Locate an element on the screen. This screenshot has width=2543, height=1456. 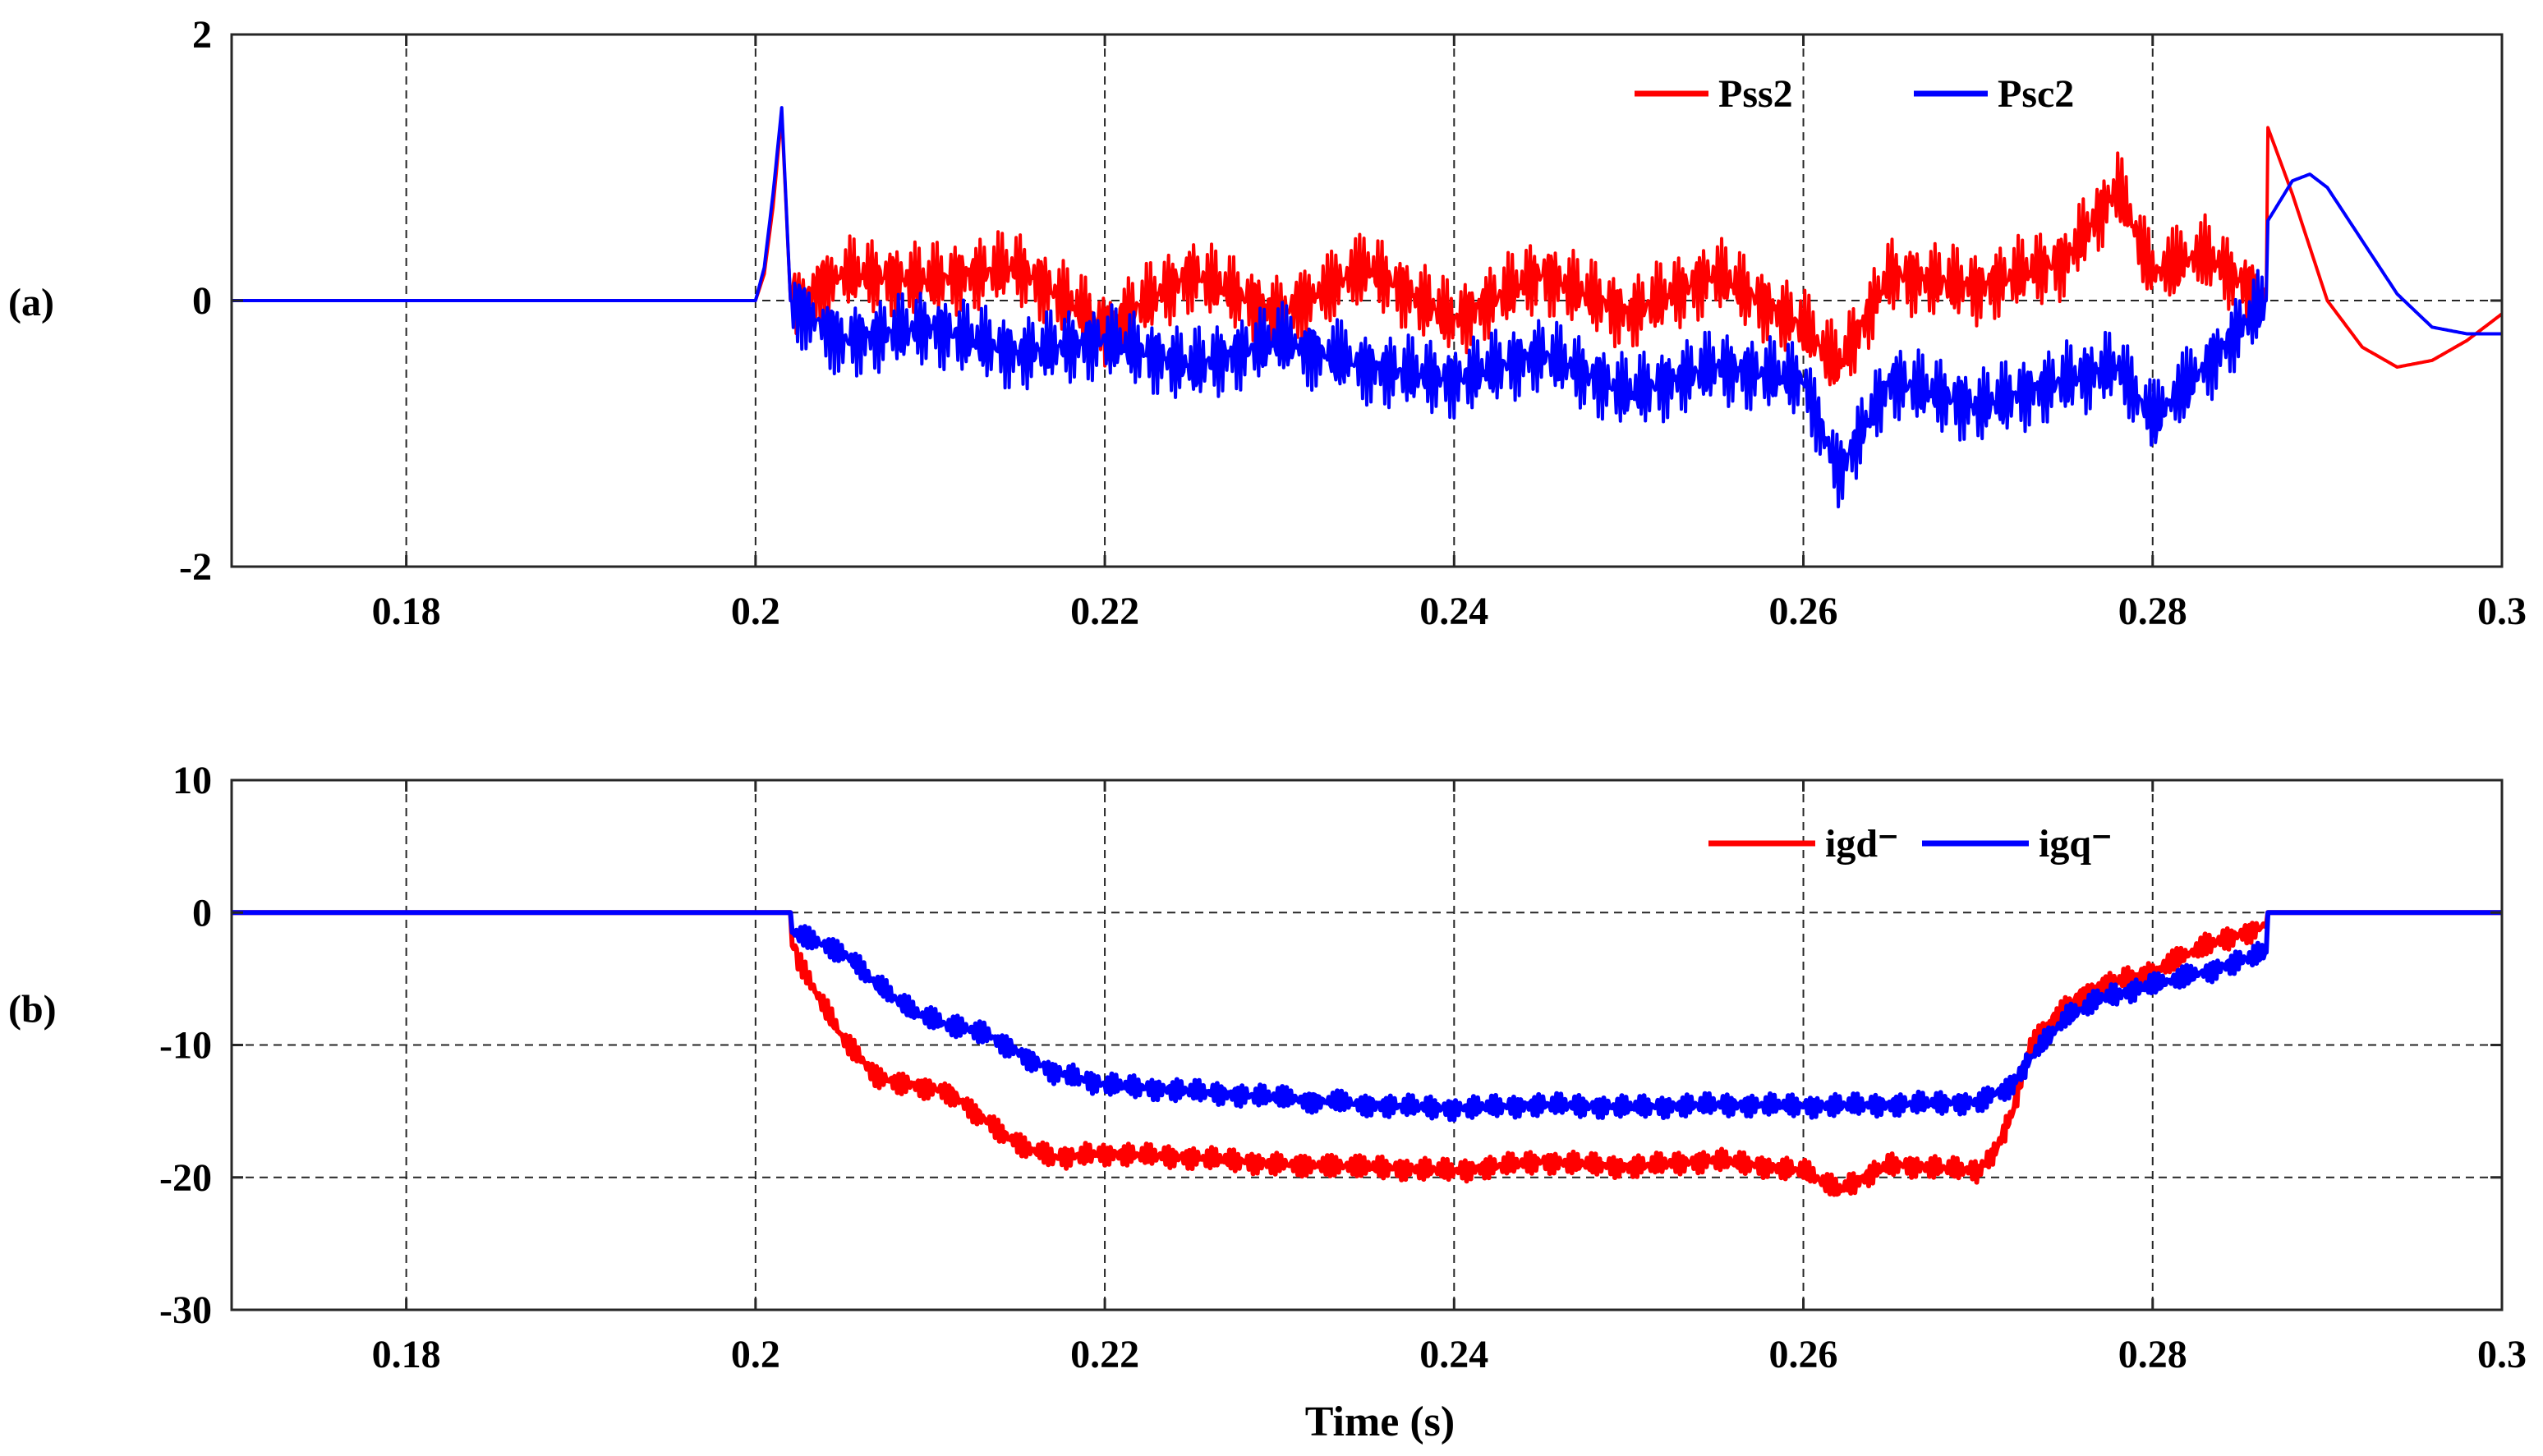
y-tick-label: 2 is located at coordinates (202, 35).